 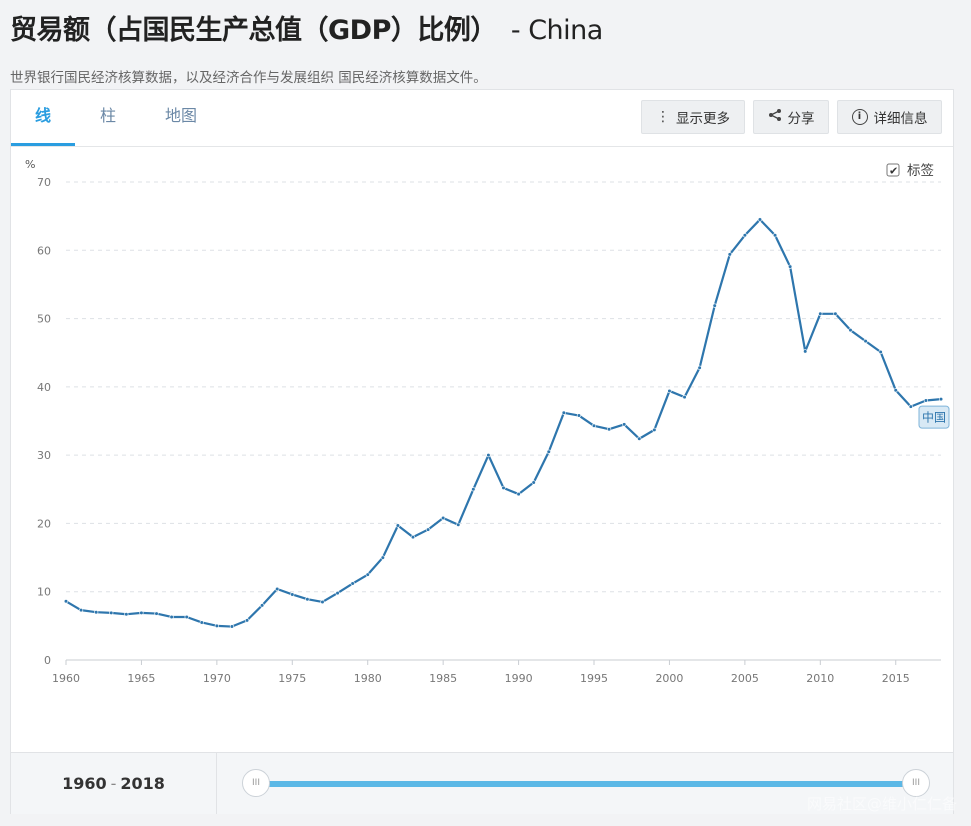 I want to click on y-axis-unit: %, so click(x=30, y=164).